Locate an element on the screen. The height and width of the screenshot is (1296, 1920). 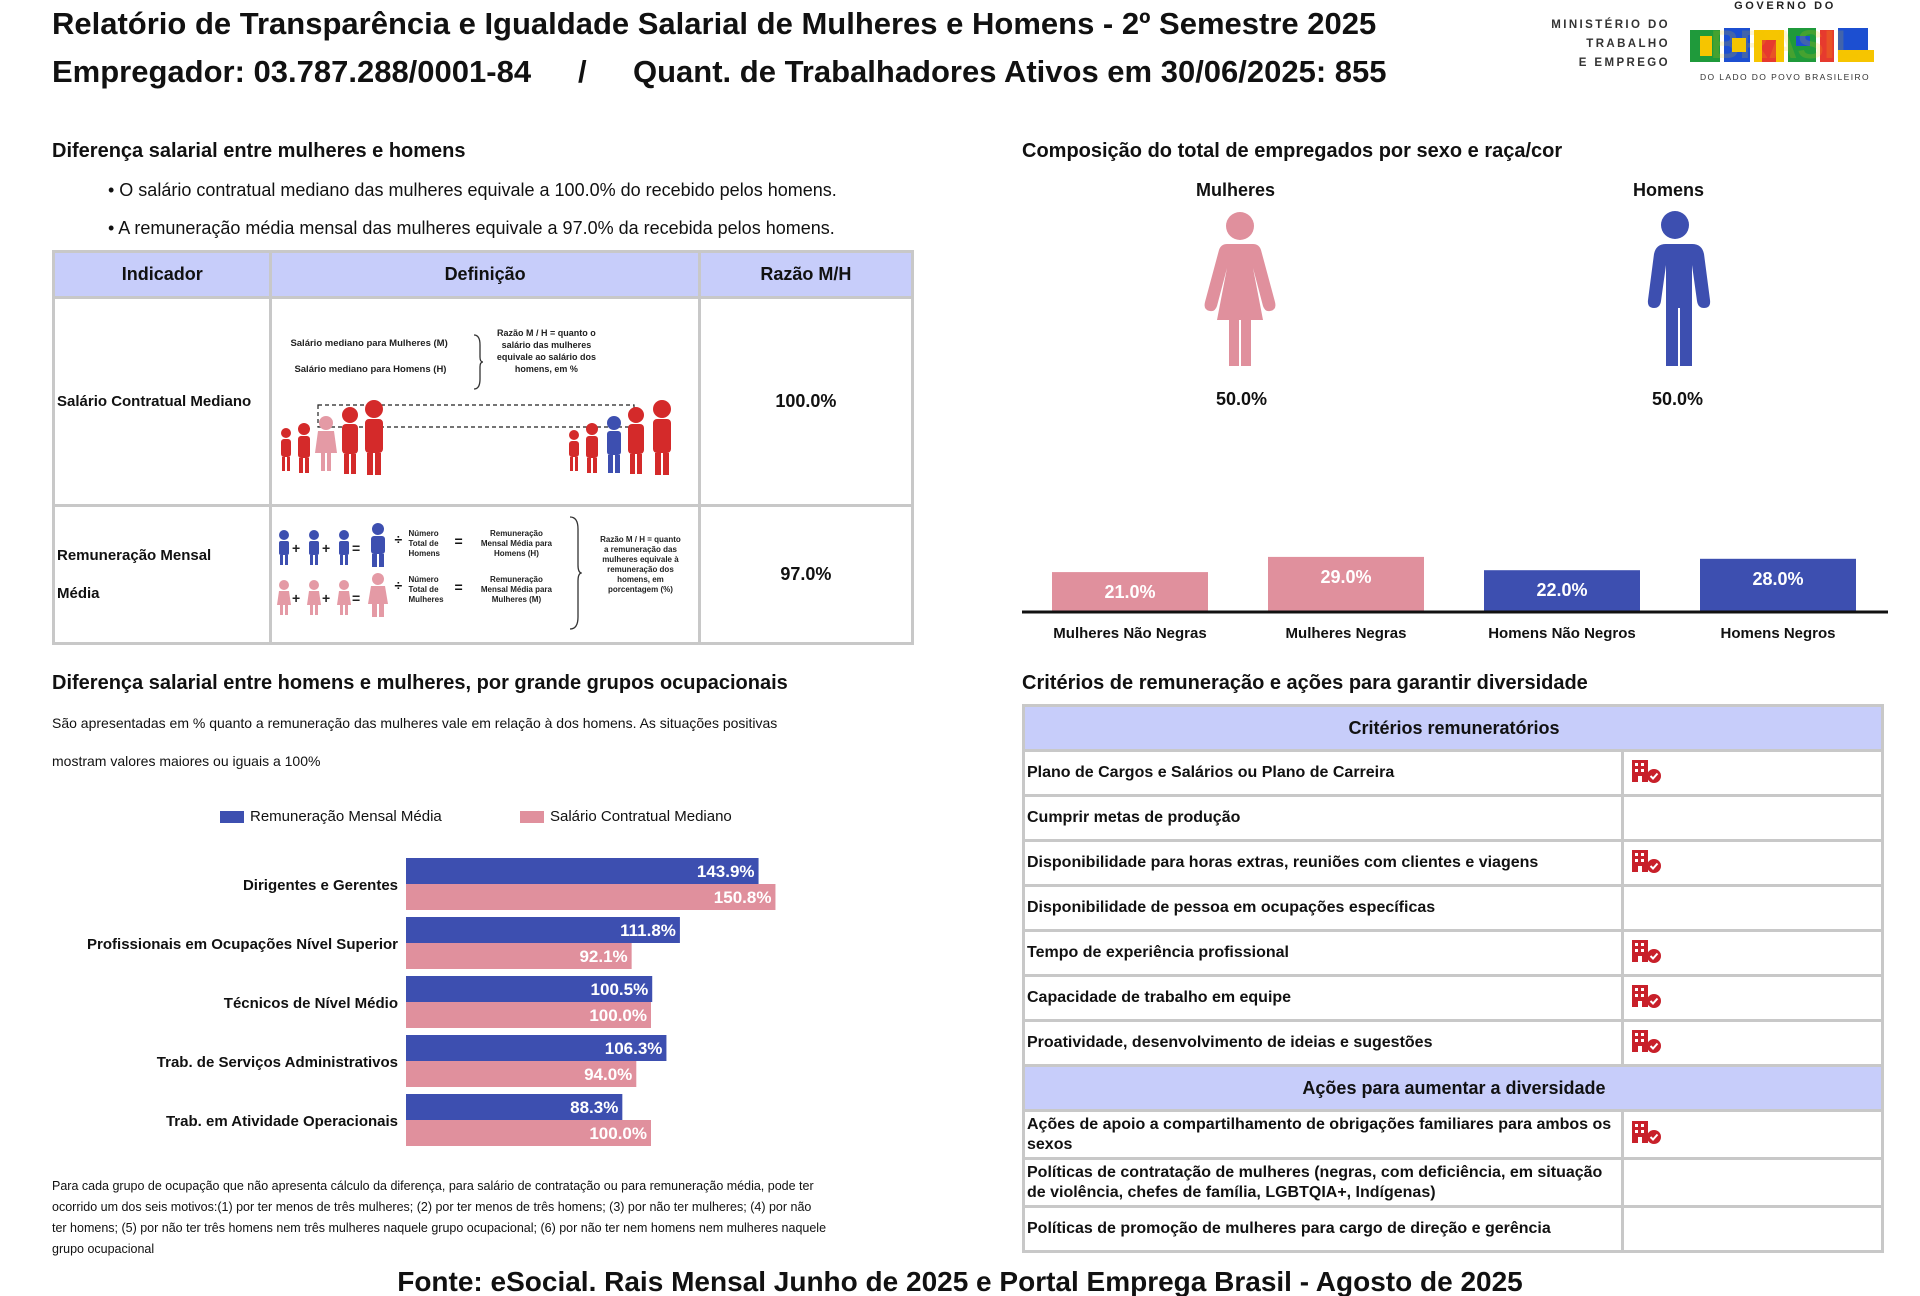
table-row: Capacidade de trabalho em equipe is located at coordinates (1453, 998).